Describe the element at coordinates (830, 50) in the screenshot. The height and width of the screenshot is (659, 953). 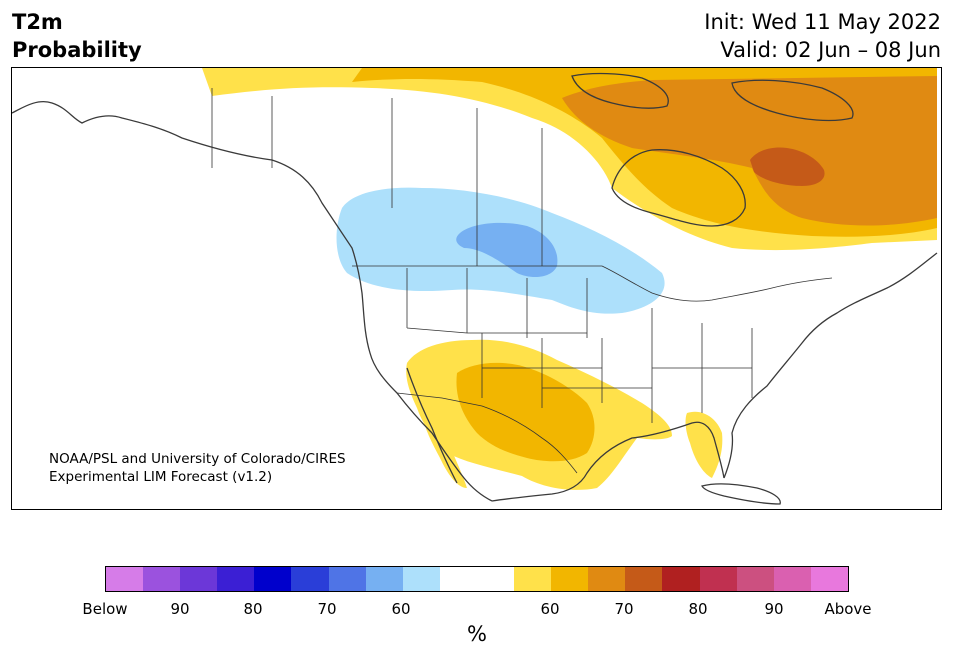
I see `valid-range: Valid: 02 Jun – 08 Jun` at that location.